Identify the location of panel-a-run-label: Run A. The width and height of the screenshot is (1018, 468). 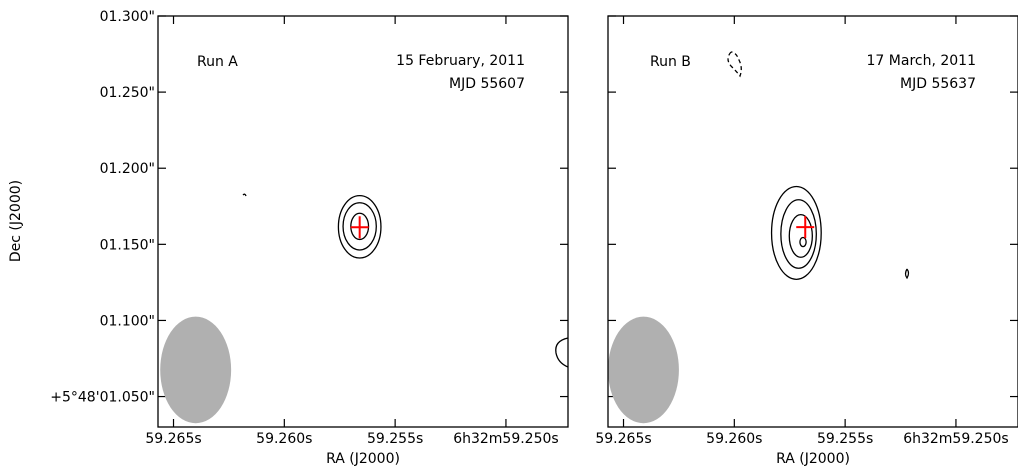
(217, 62).